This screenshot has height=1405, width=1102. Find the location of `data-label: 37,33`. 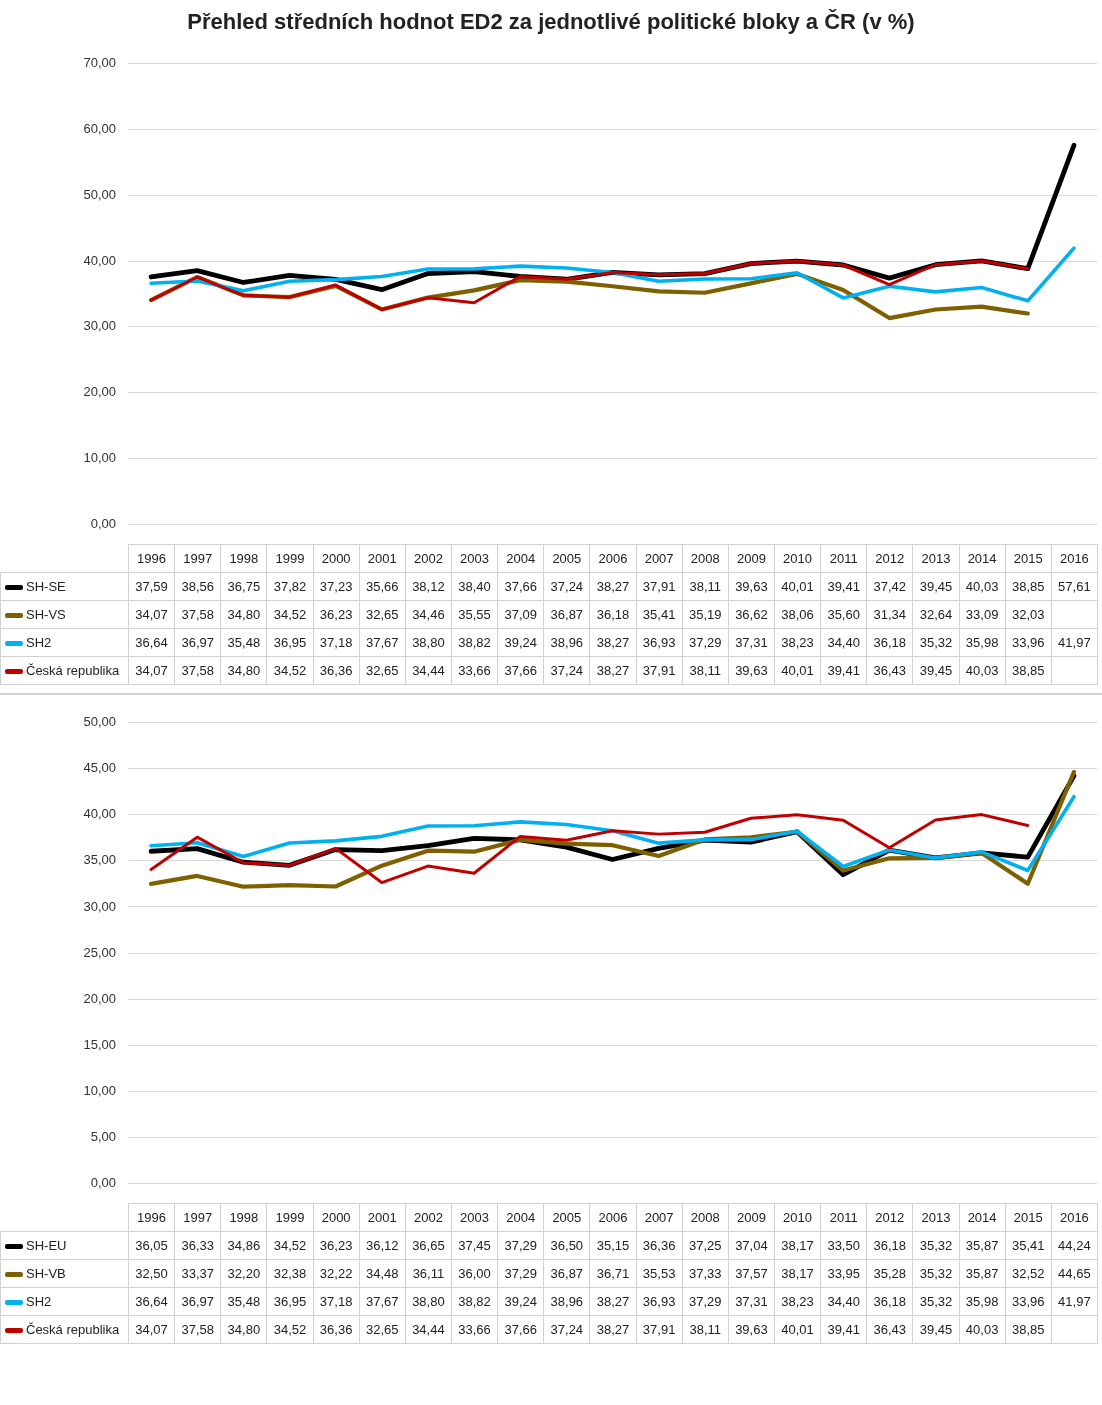

data-label: 37,33 is located at coordinates (705, 1273).